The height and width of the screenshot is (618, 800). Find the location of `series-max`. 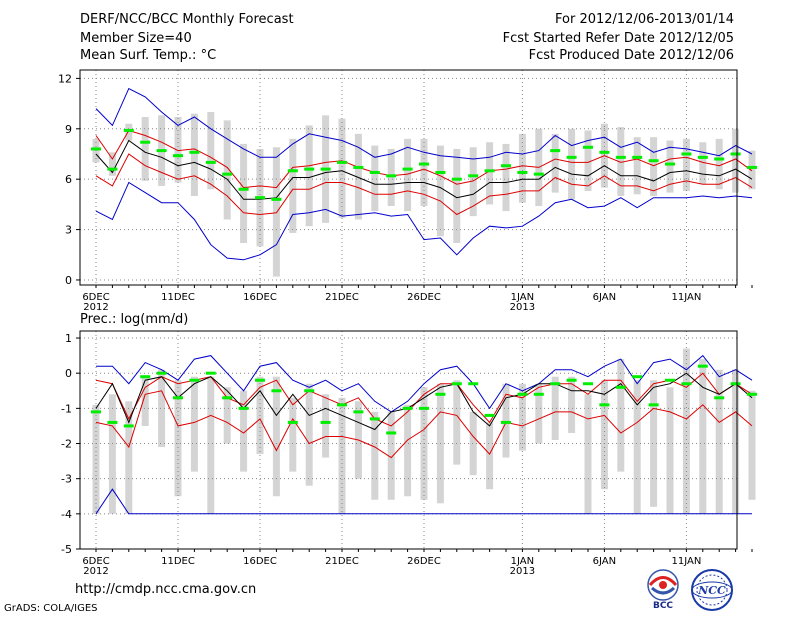

series-max is located at coordinates (424, 383).